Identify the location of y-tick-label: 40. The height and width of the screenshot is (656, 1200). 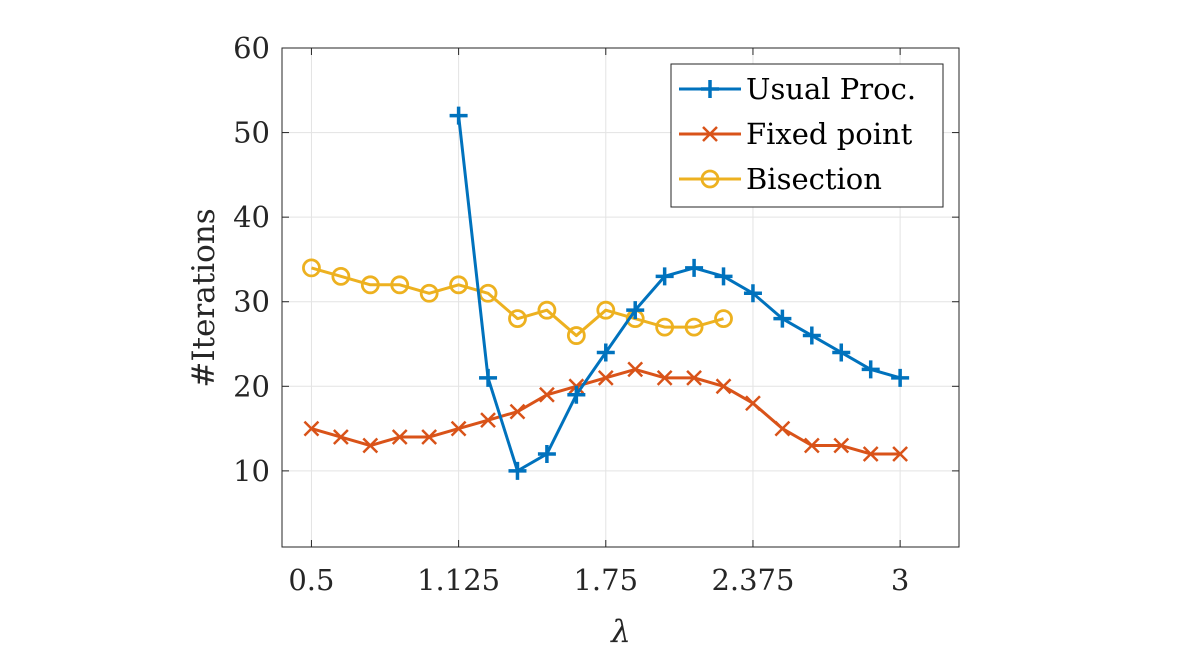
(251, 217).